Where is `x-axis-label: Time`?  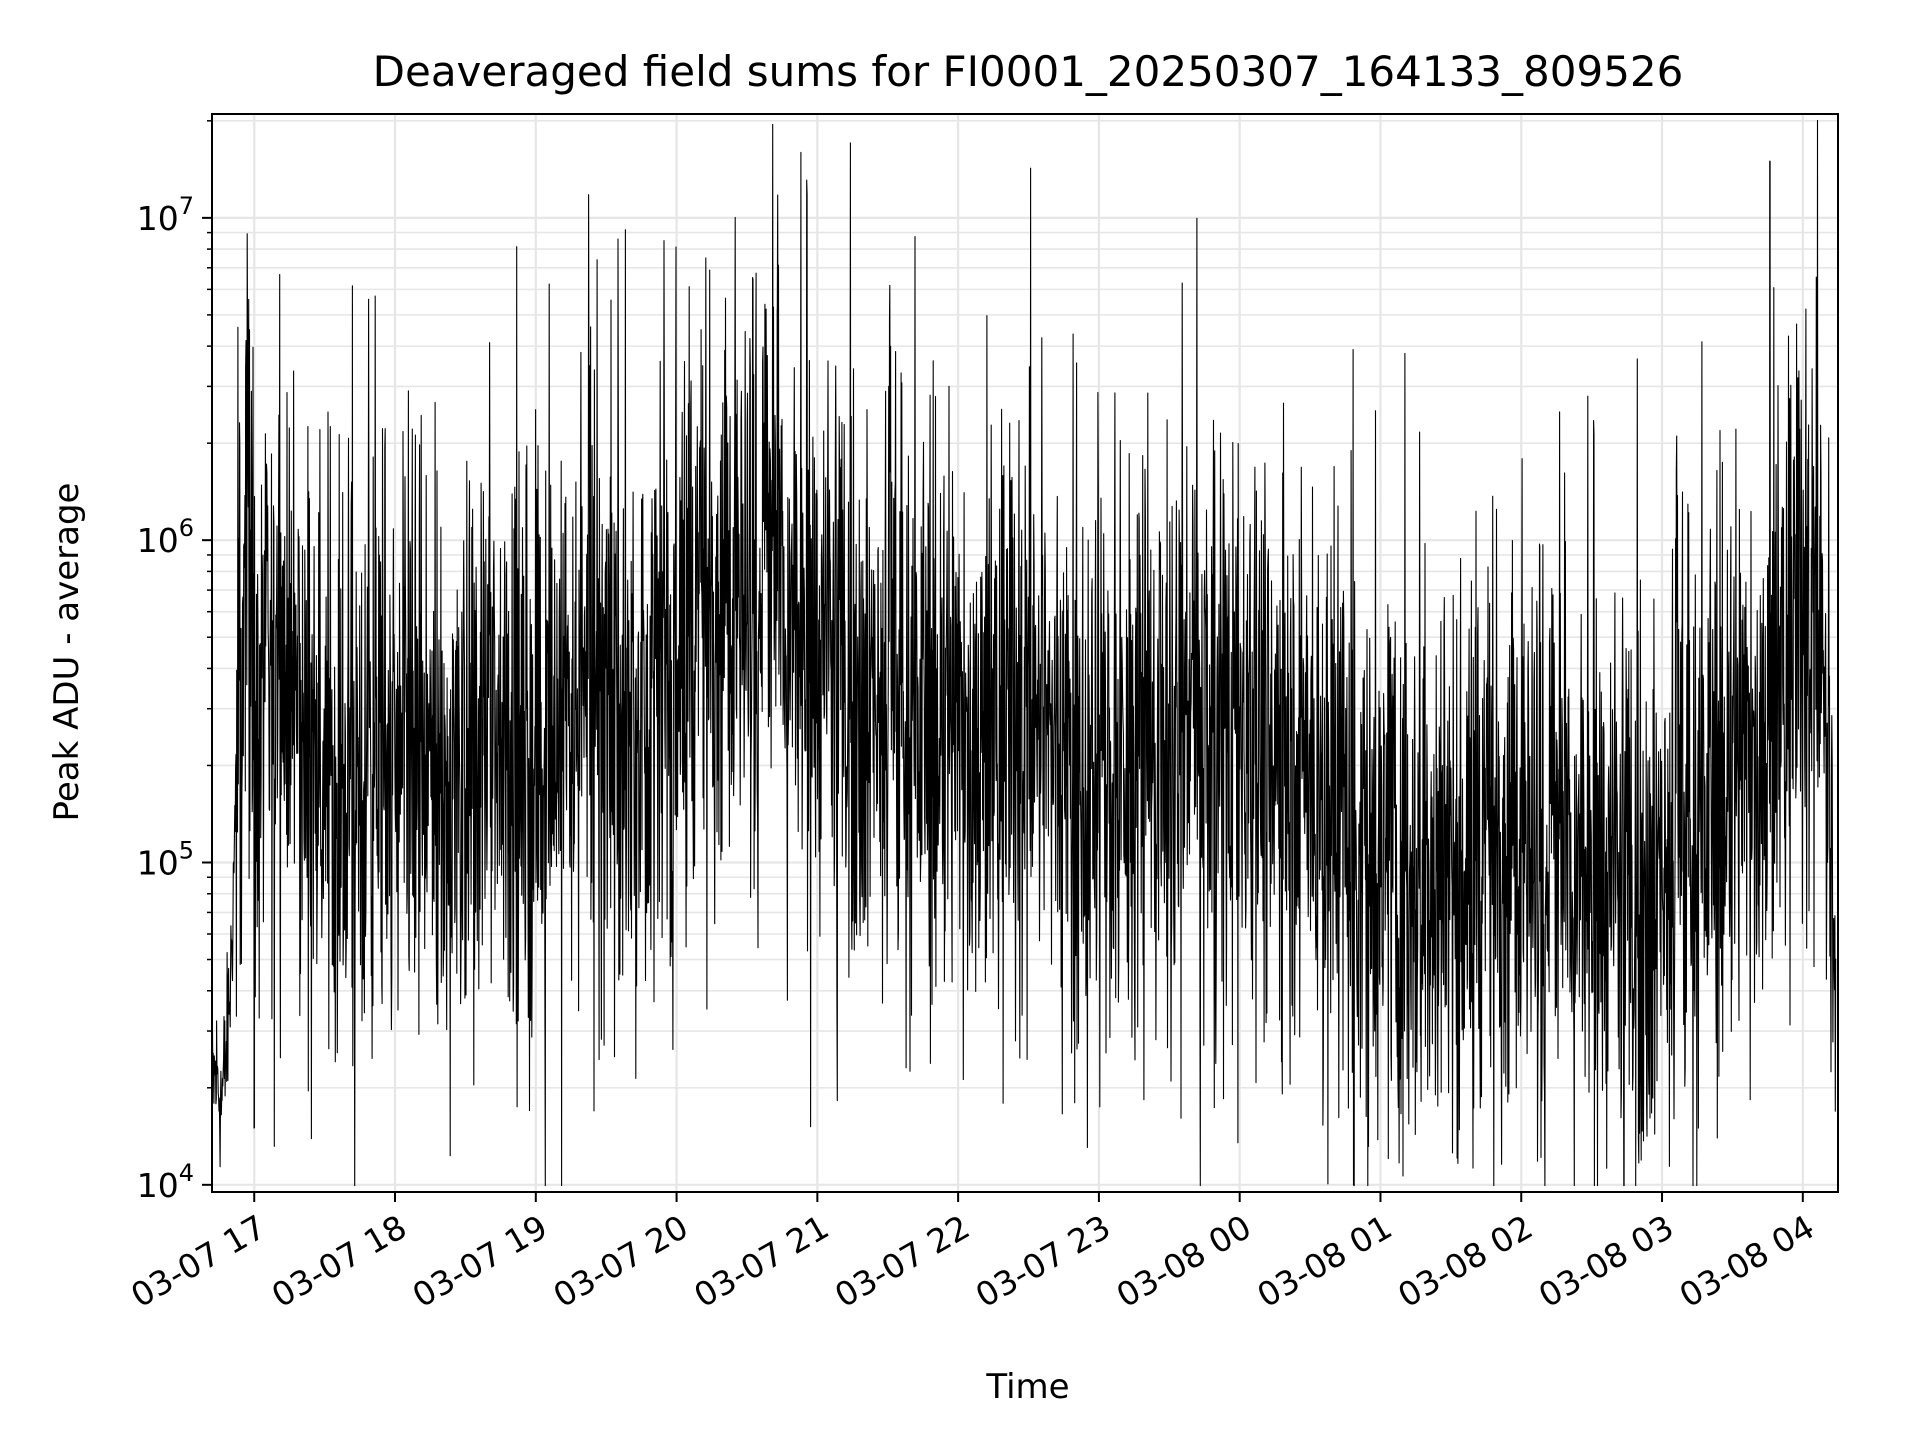
x-axis-label: Time is located at coordinates (1027, 1387).